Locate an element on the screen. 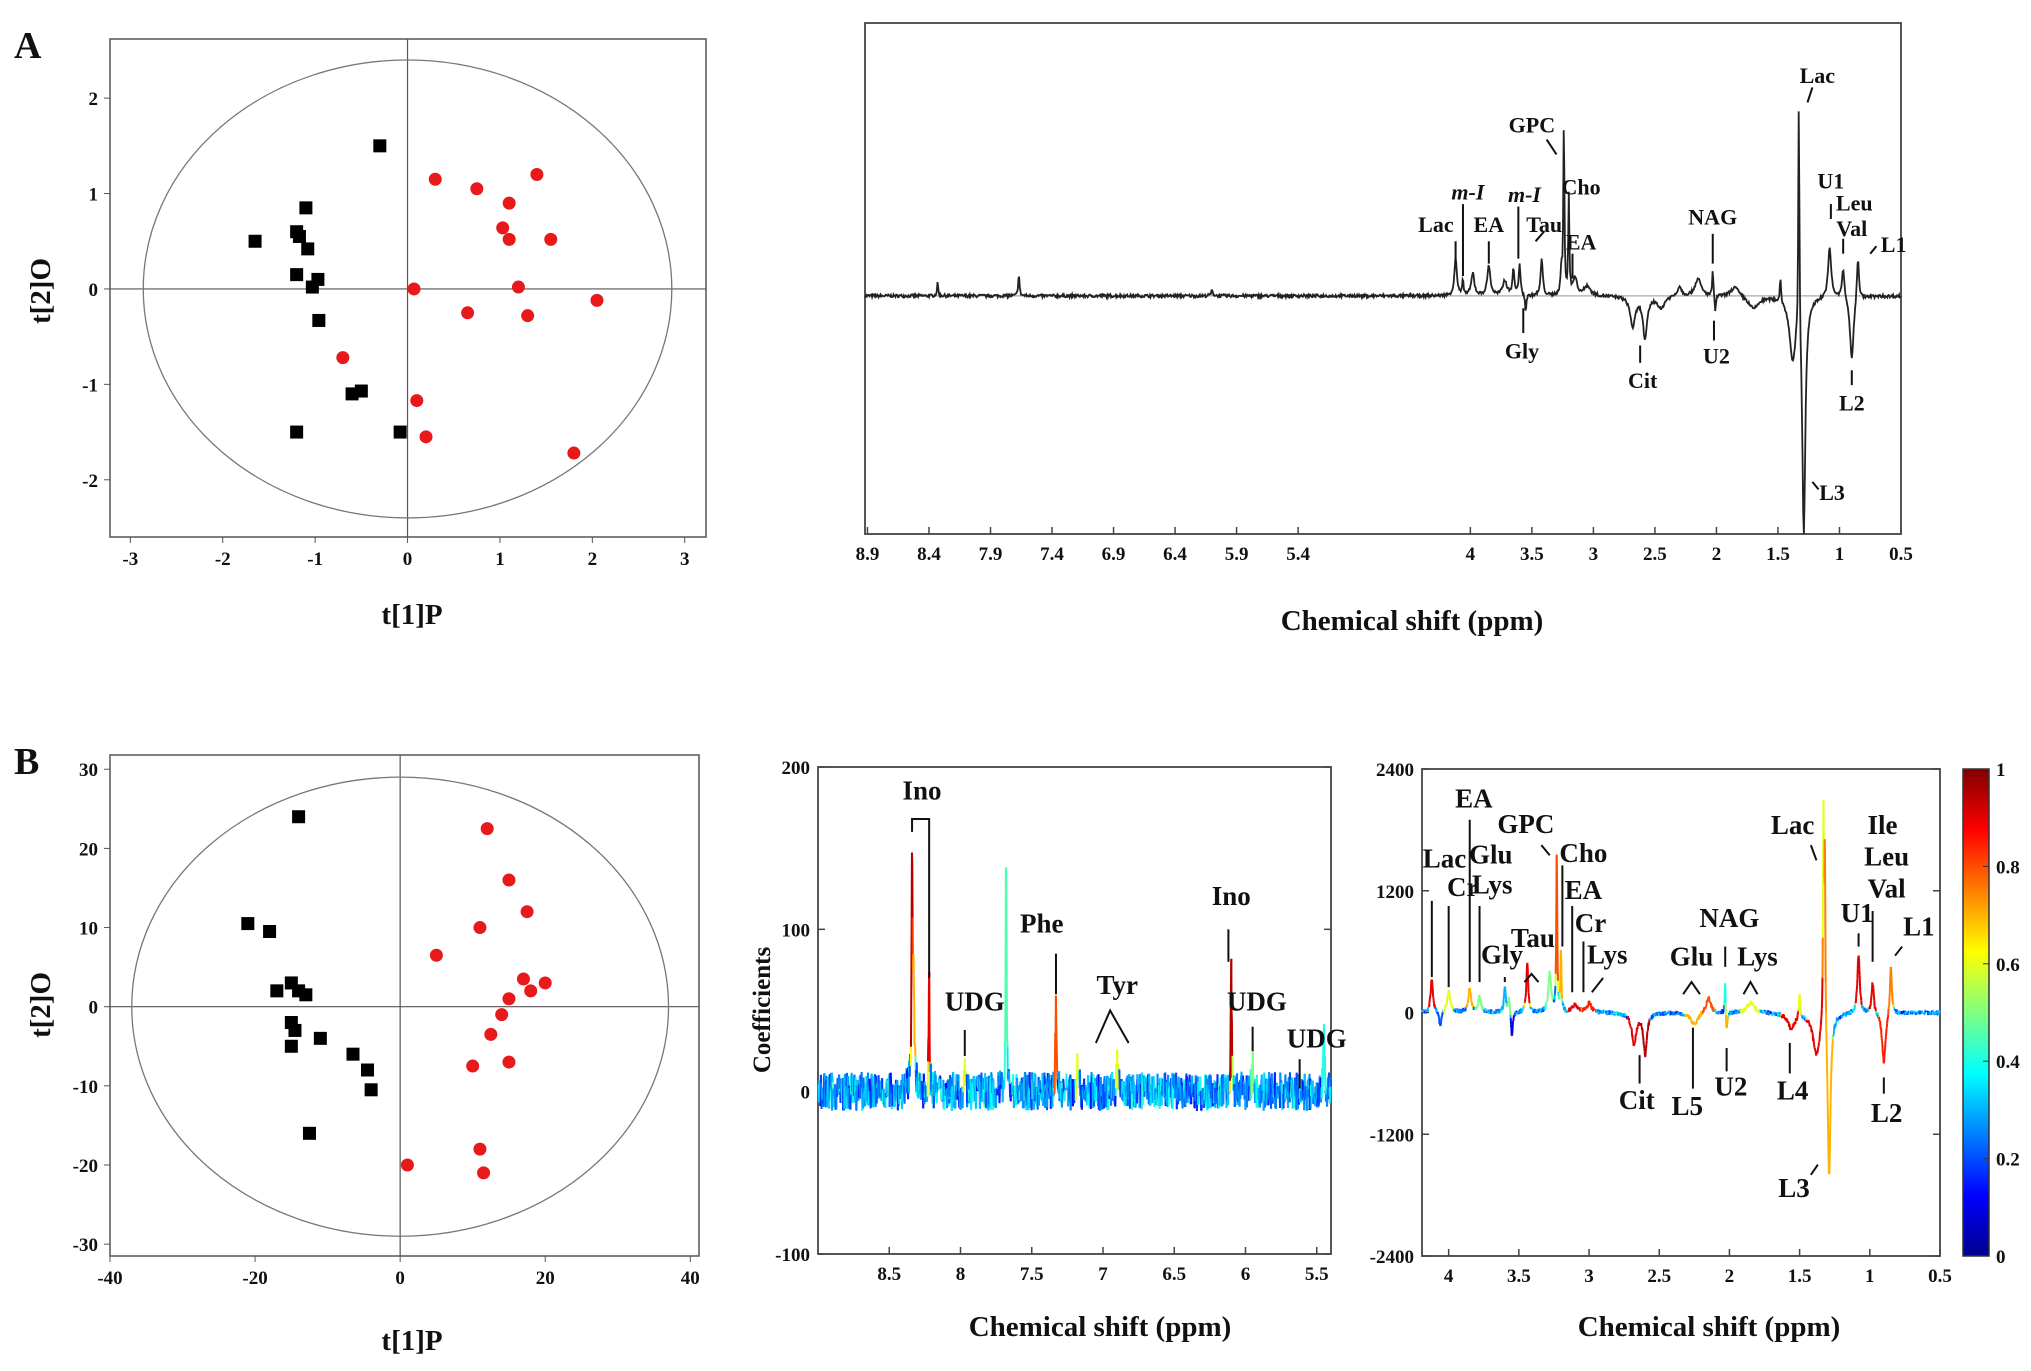 This screenshot has width=2031, height=1371. peak-annotation: Tau is located at coordinates (1544, 224).